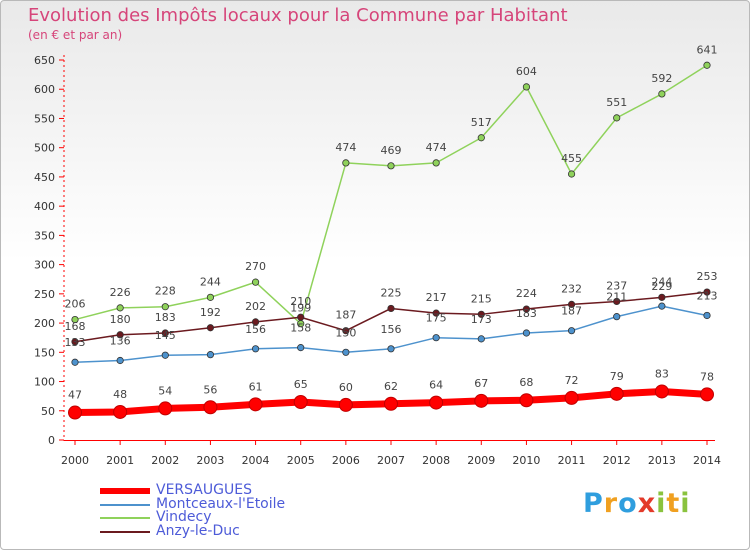 This screenshot has height=550, width=750. What do you see at coordinates (51, 440) in the screenshot?
I see `y-tick-label: 0` at bounding box center [51, 440].